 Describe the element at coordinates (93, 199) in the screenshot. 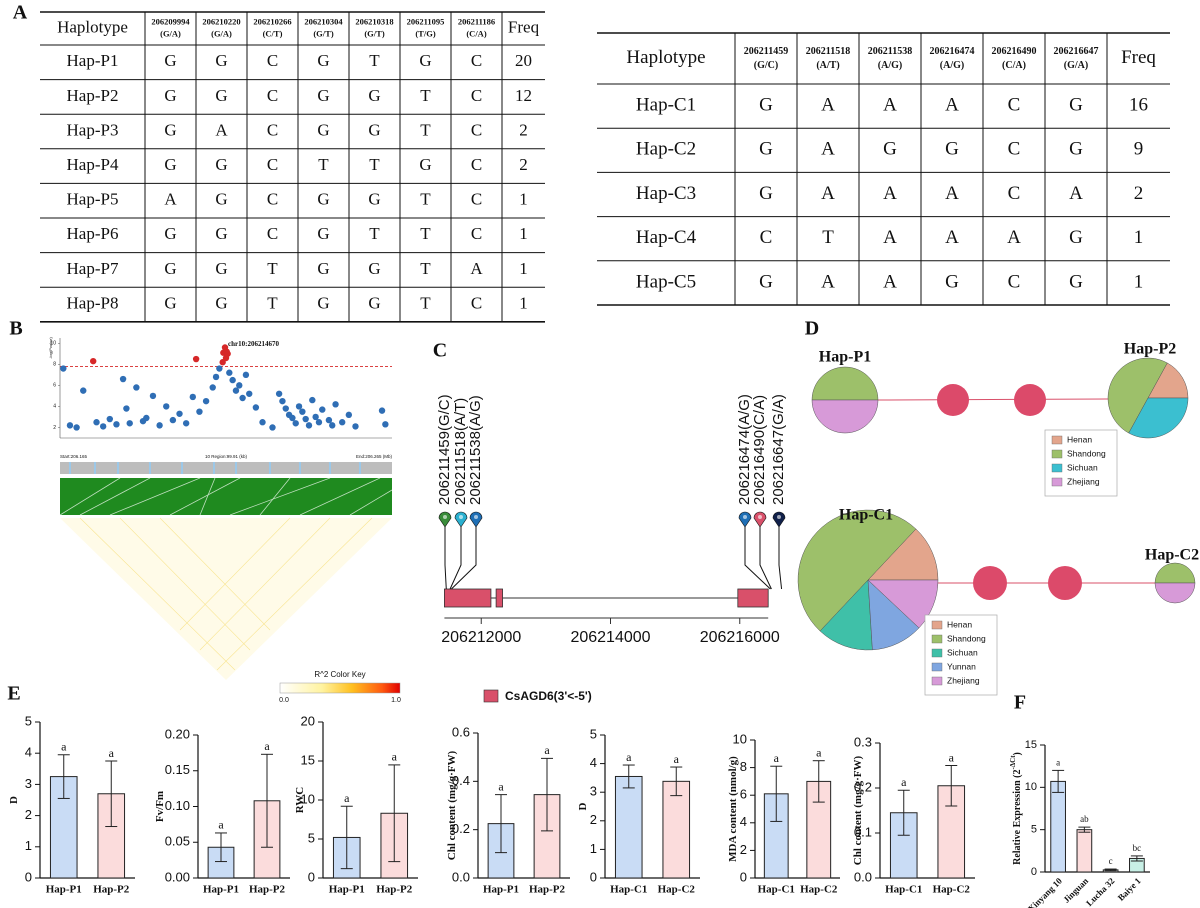

I see `table-cell: Hap-P5` at that location.